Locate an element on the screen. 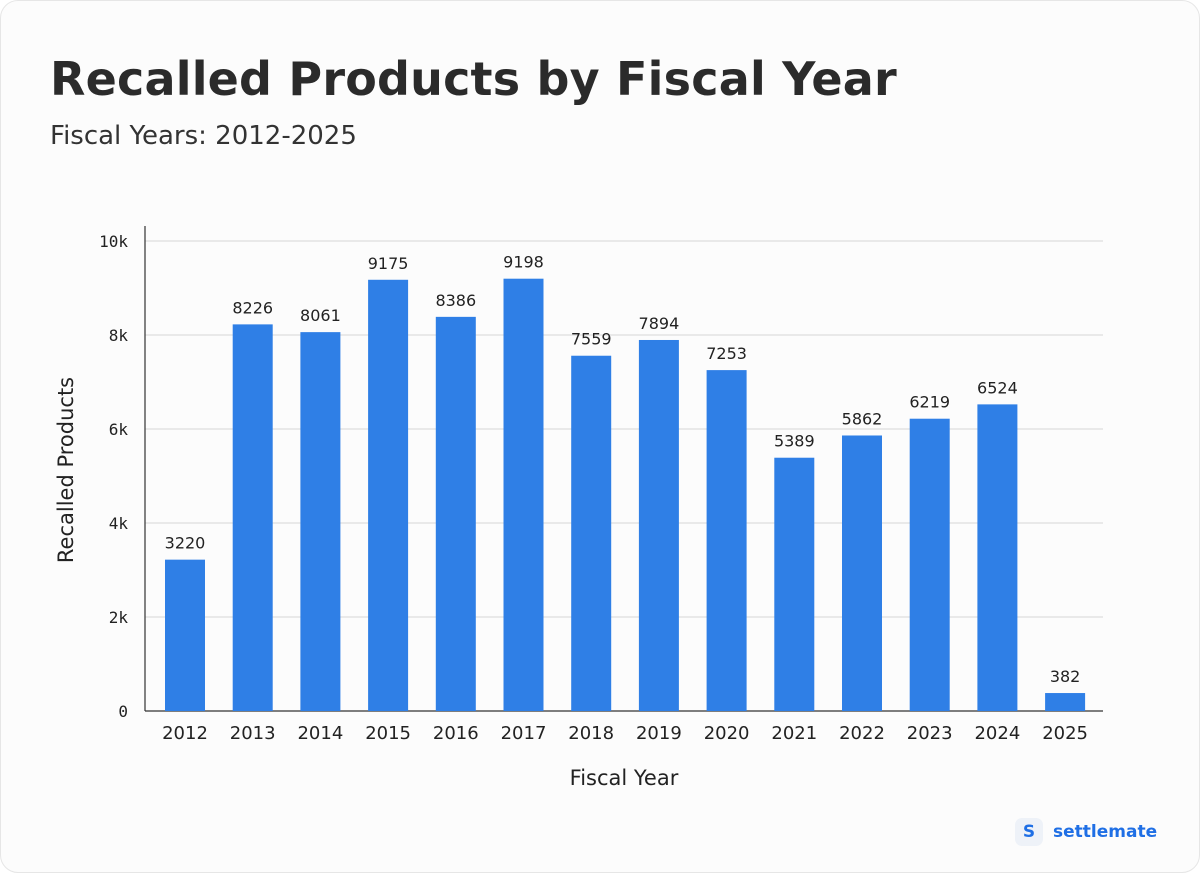 The image size is (1200, 873). data-label: 382 is located at coordinates (1065, 676).